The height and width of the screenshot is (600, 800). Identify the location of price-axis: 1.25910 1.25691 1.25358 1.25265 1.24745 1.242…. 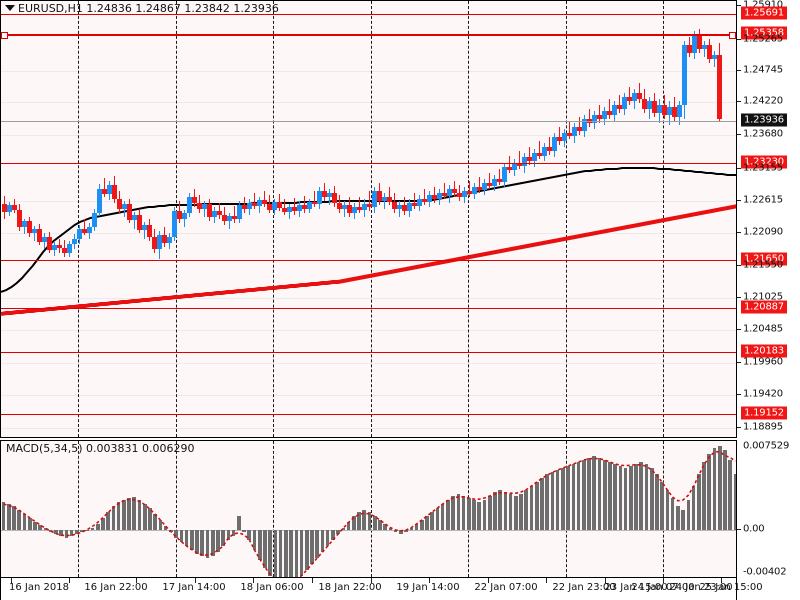
(768, 219).